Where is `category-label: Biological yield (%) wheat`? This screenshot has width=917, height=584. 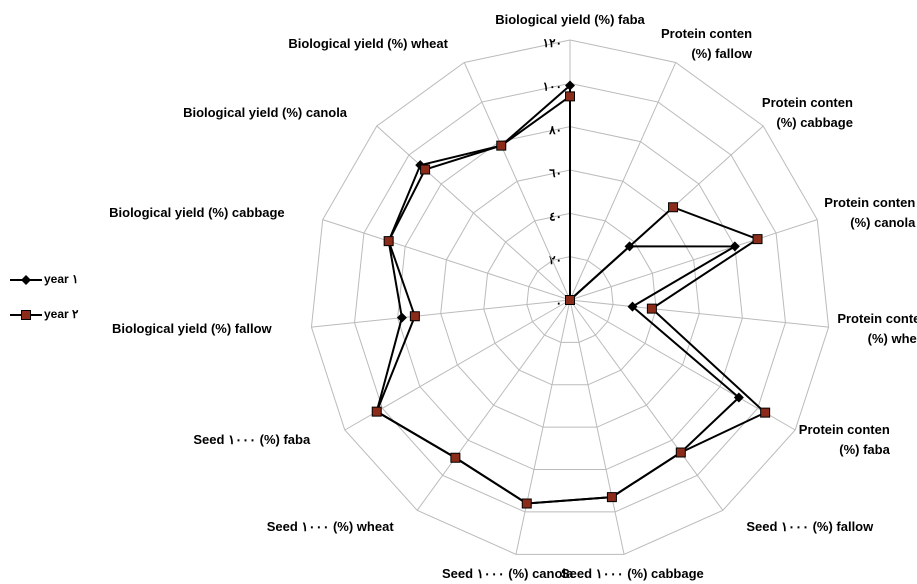 category-label: Biological yield (%) wheat is located at coordinates (368, 44).